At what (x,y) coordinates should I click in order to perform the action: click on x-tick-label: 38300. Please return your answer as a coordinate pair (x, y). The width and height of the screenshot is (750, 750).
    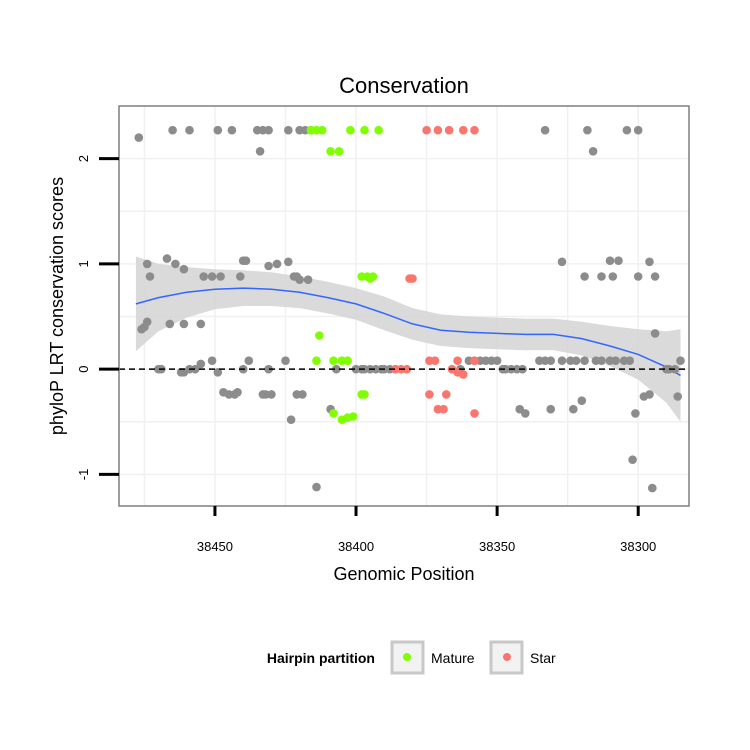
    Looking at the image, I should click on (638, 546).